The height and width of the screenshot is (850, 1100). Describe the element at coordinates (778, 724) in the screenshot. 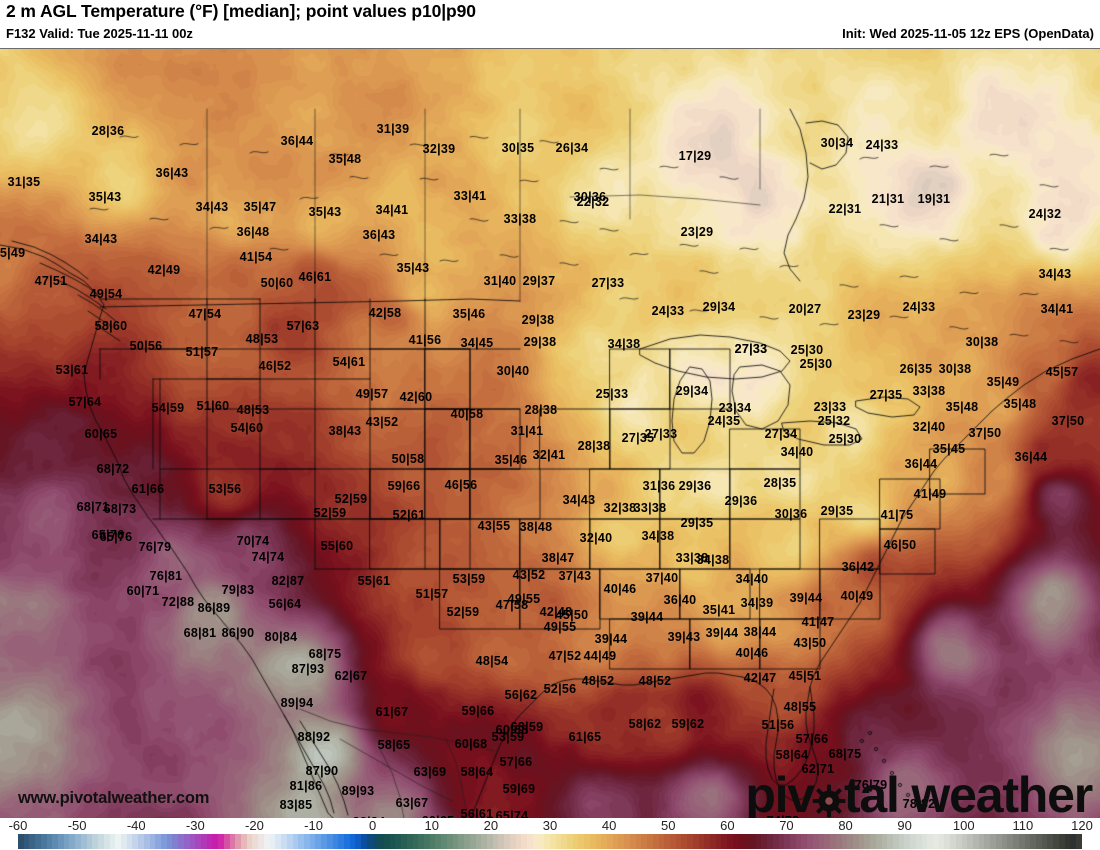

I see `point-value-label: 51|56` at that location.